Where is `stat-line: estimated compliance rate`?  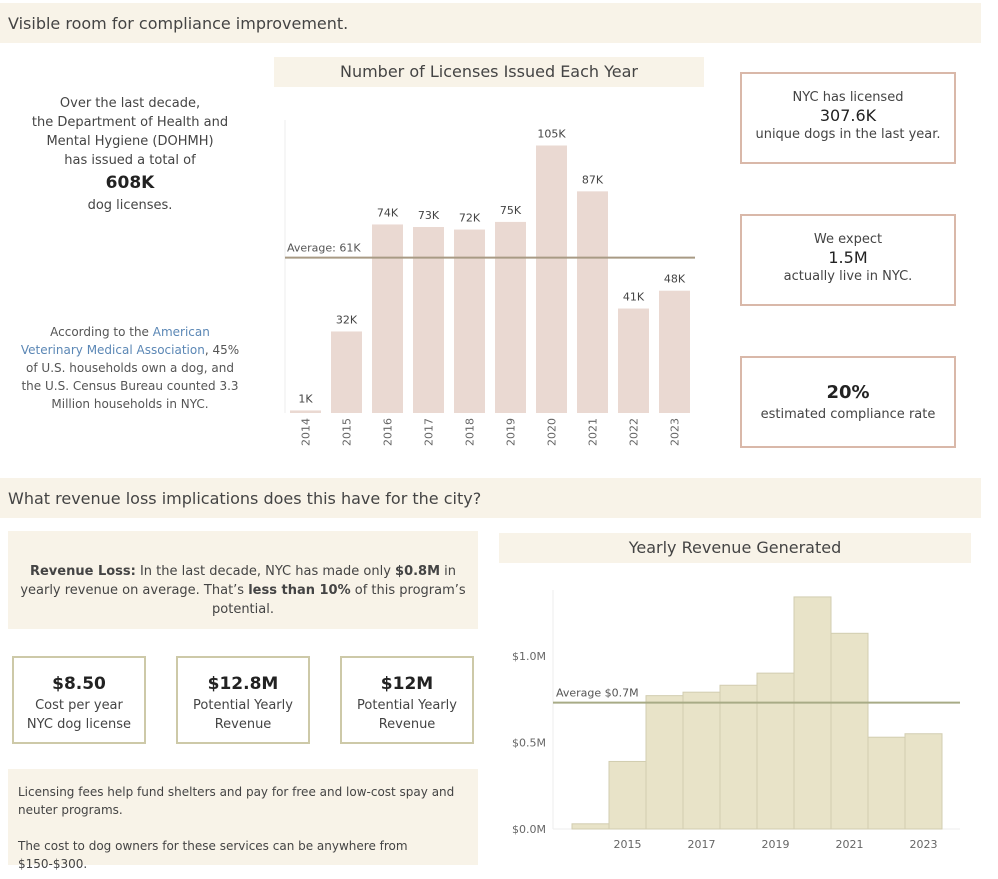
stat-line: estimated compliance rate is located at coordinates (848, 414).